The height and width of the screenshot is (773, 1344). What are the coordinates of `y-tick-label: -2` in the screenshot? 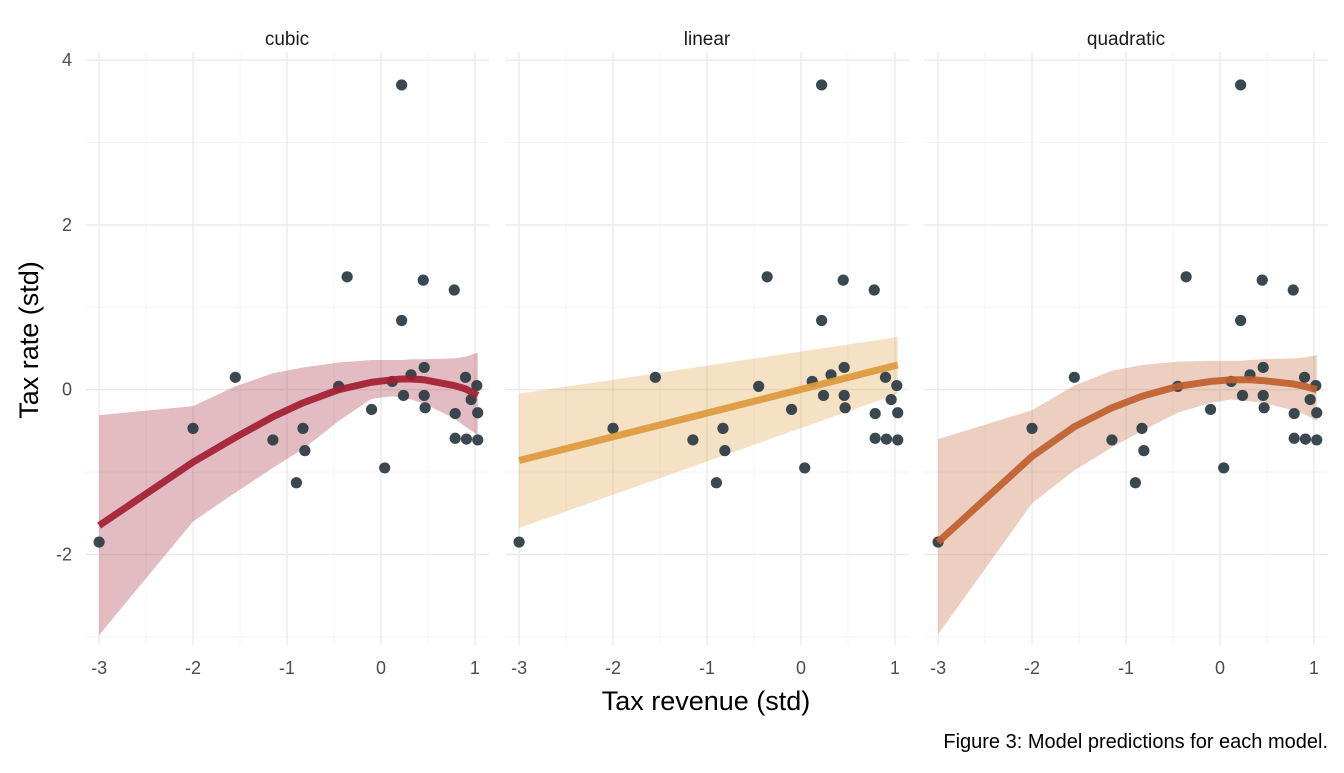 It's located at (64, 554).